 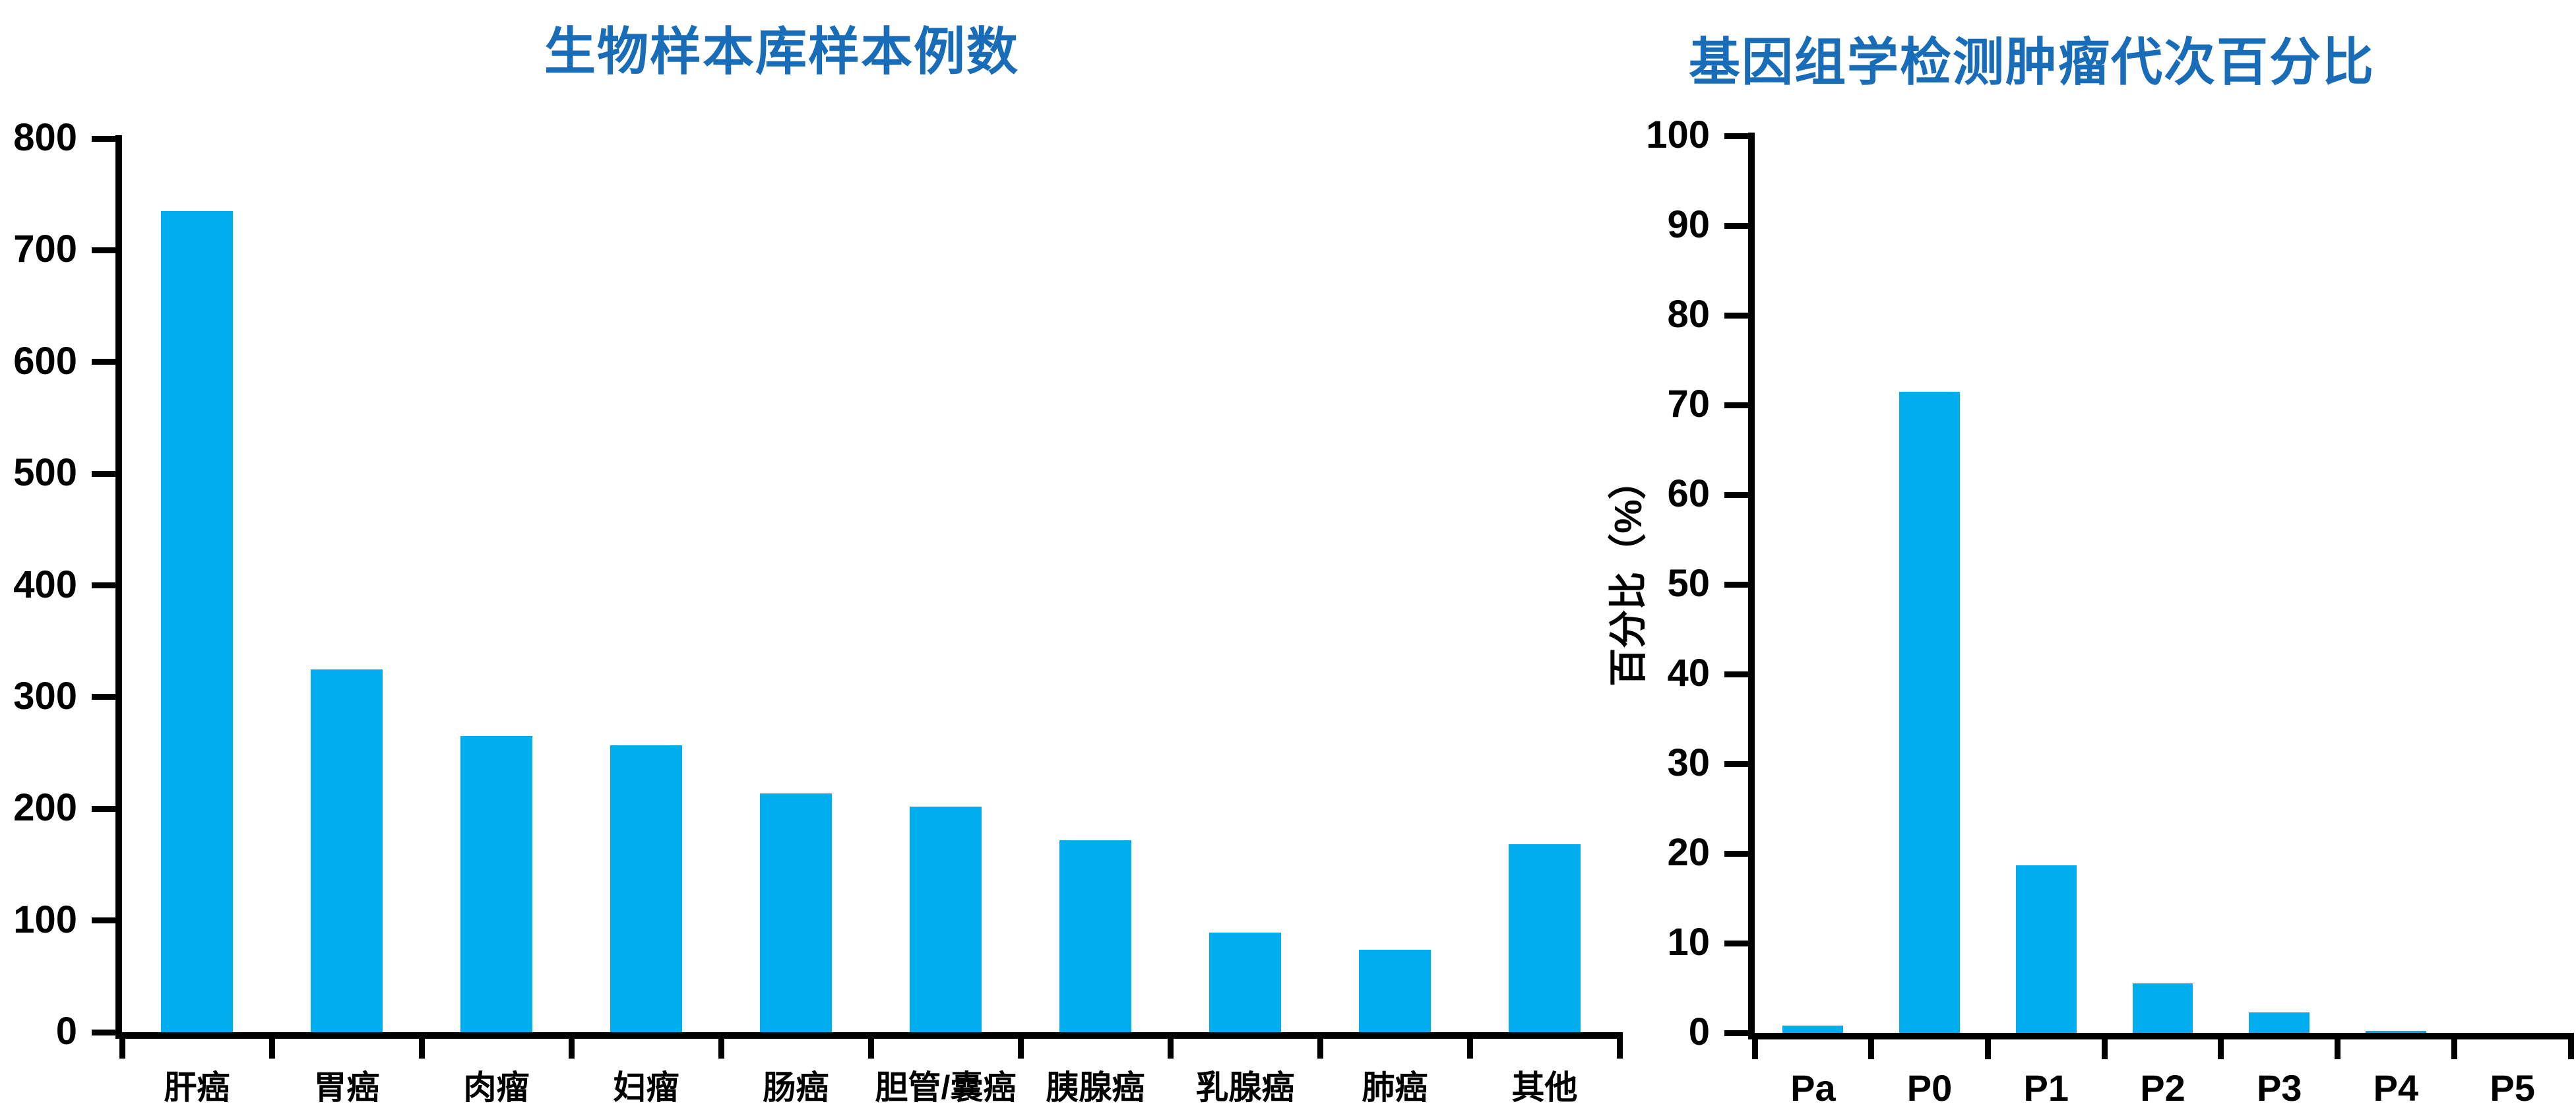 I want to click on left-y-tick-label-400: 400, so click(x=45, y=584).